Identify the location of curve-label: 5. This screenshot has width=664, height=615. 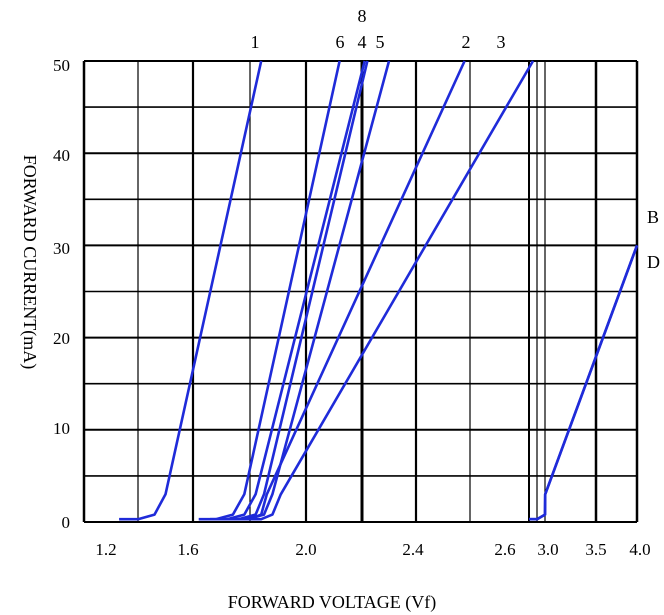
(380, 42).